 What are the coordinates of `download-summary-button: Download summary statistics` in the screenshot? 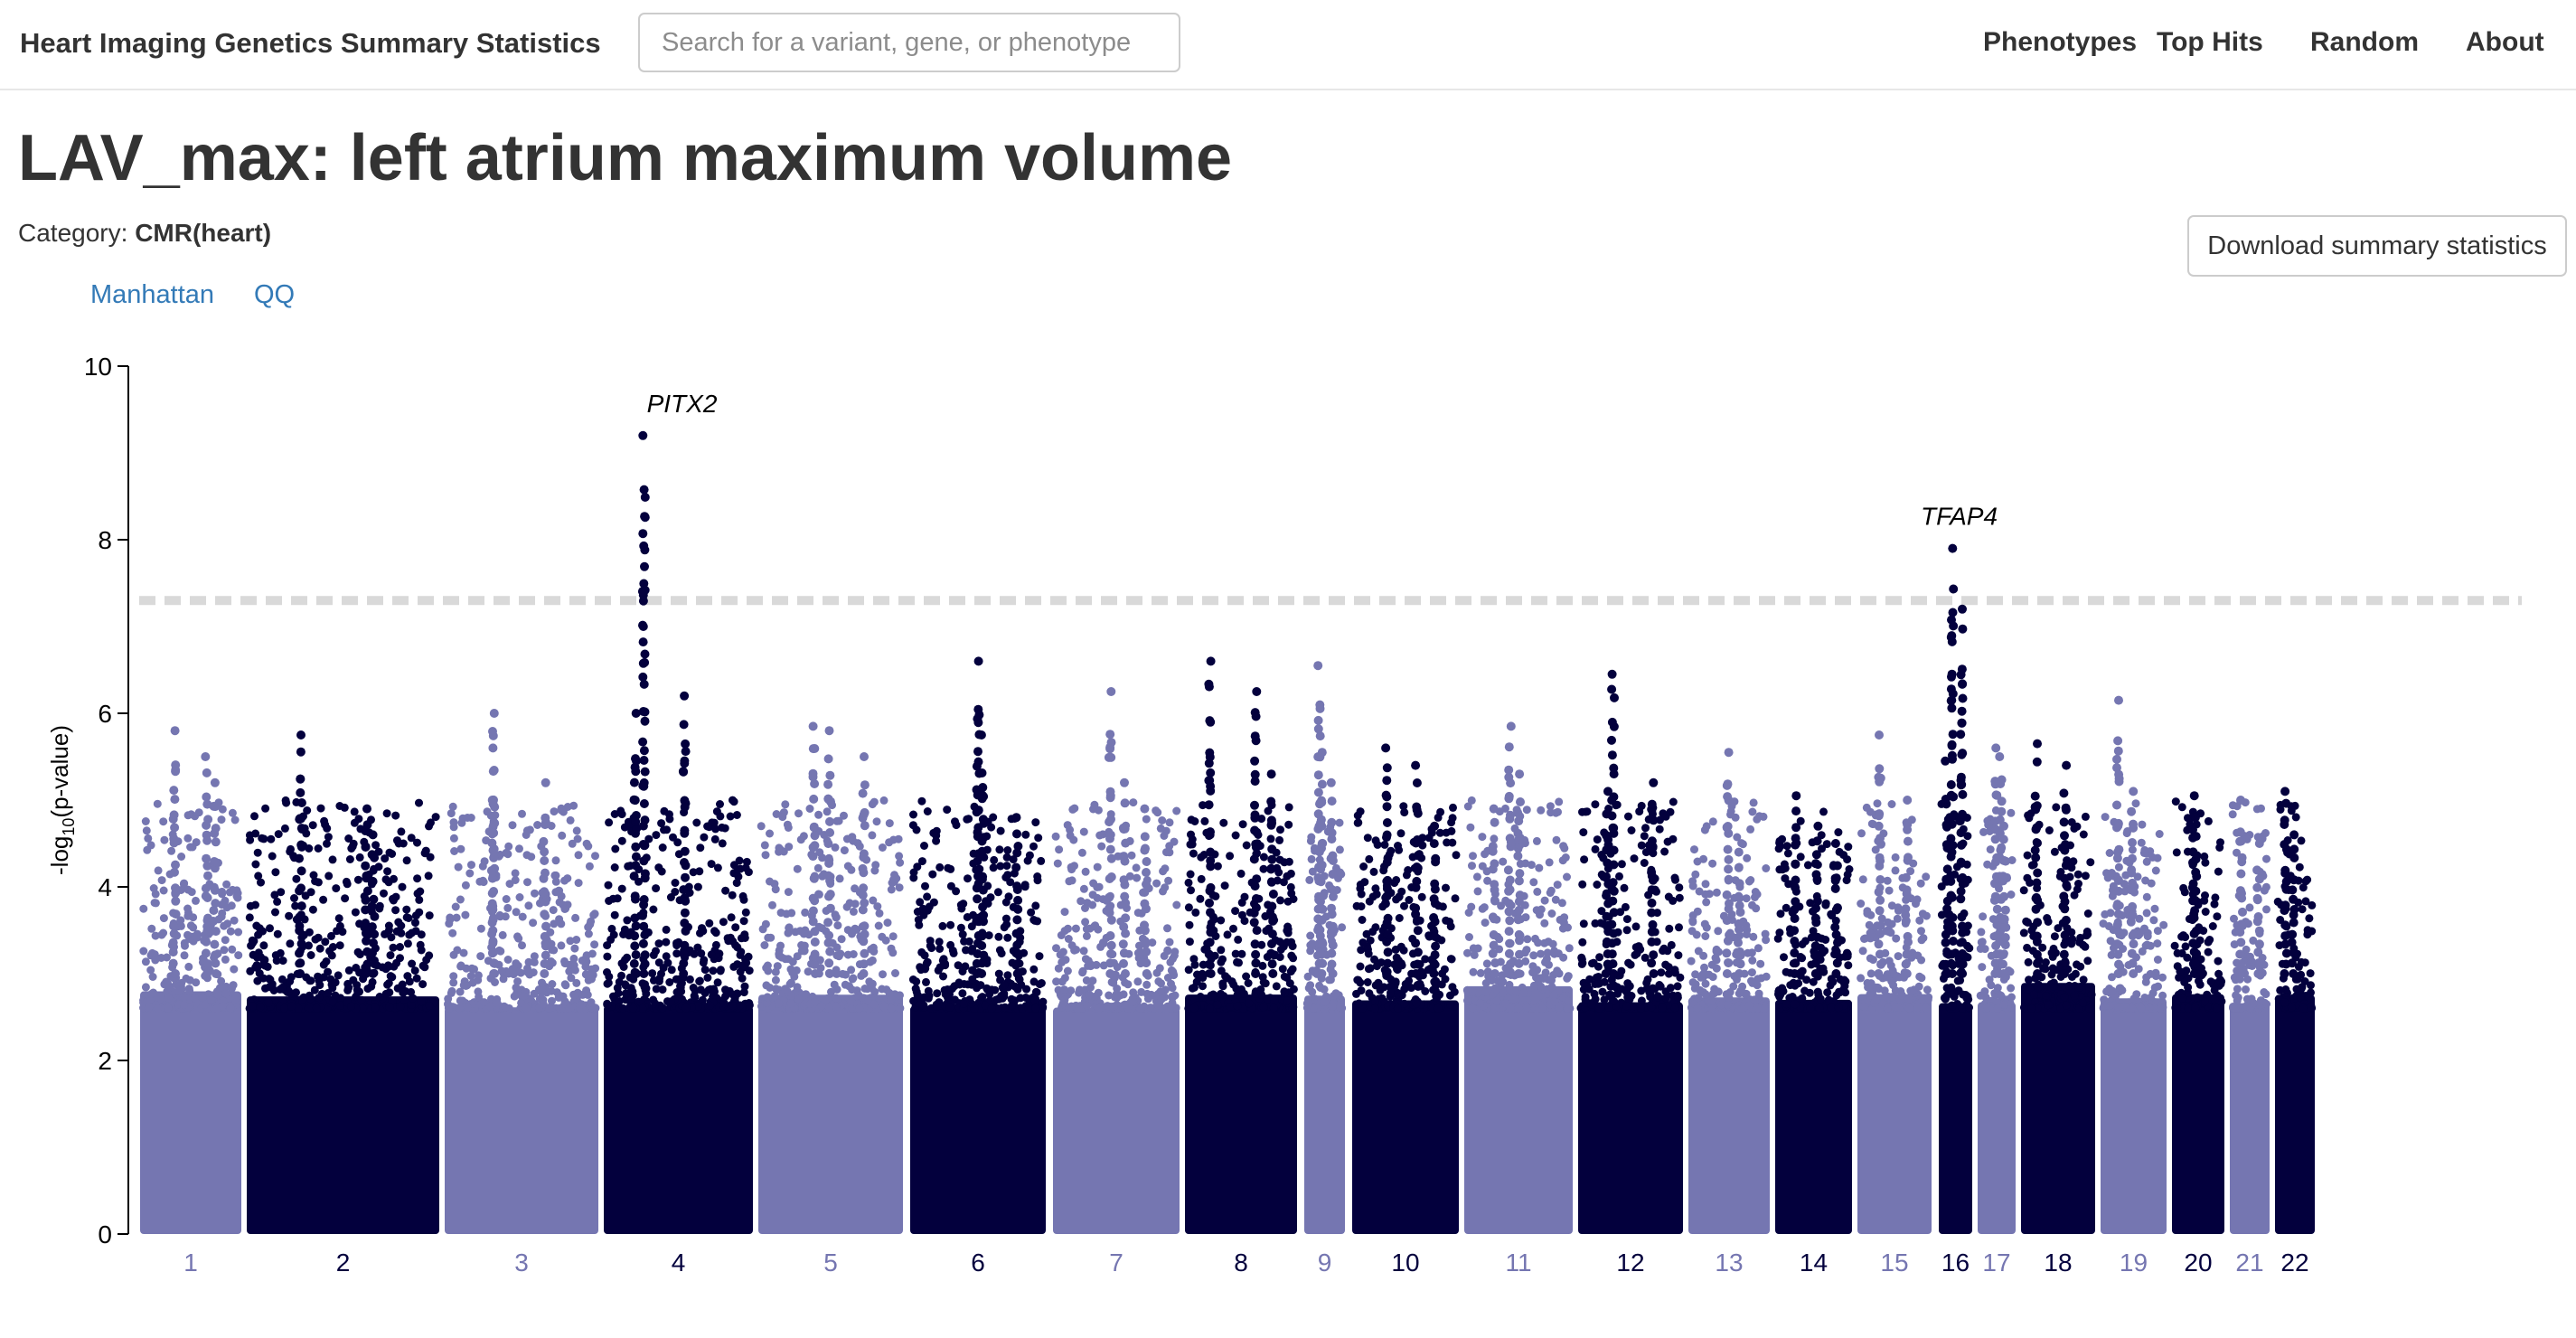 It's located at (2377, 246).